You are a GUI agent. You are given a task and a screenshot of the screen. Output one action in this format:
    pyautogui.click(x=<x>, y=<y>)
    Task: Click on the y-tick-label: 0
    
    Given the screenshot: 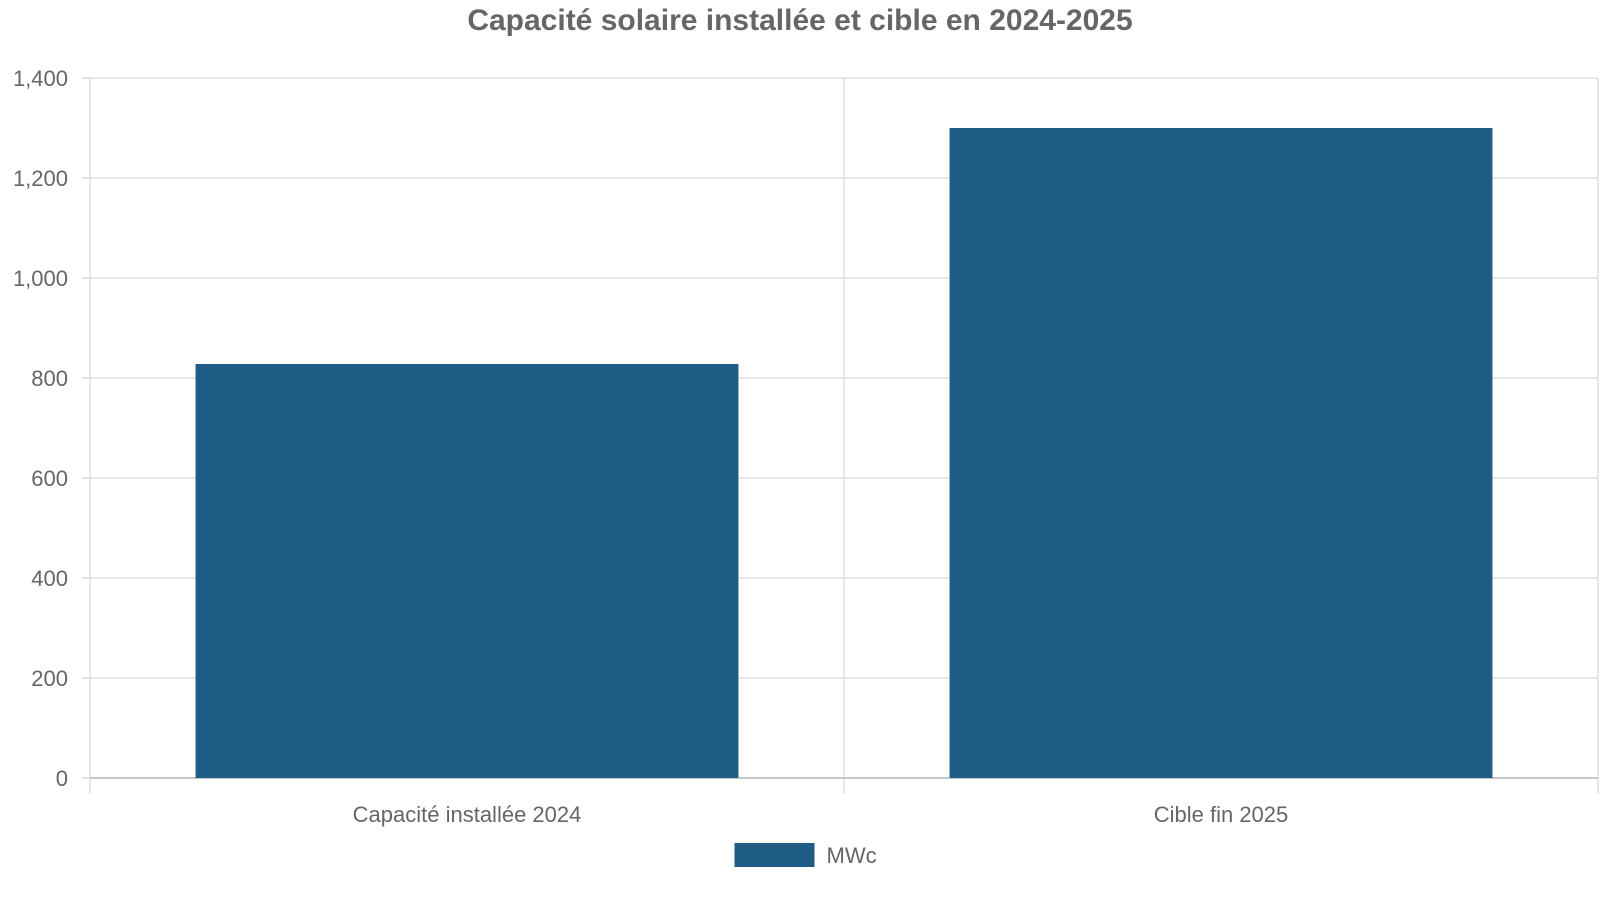 What is the action you would take?
    pyautogui.click(x=62, y=778)
    